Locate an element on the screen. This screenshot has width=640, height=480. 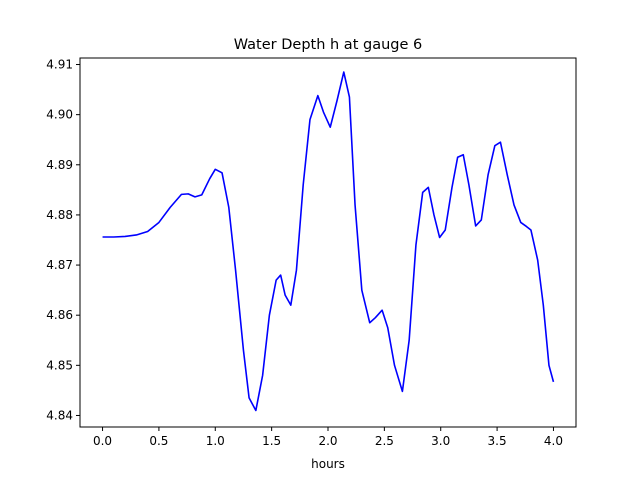
x-tick-label: 2.5 is located at coordinates (384, 441).